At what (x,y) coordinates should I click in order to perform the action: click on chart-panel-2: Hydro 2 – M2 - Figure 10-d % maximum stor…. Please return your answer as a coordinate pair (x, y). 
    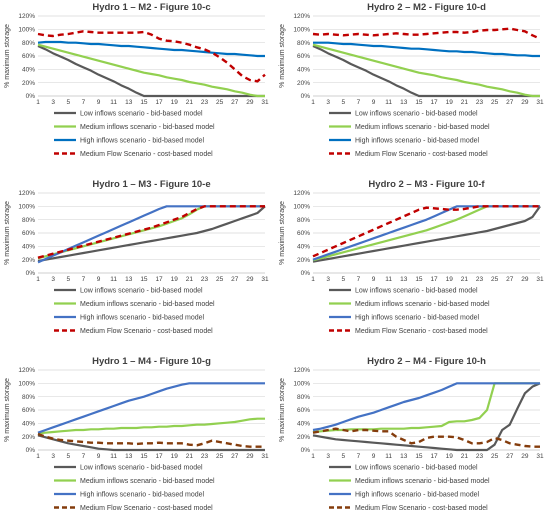
    Looking at the image, I should click on (411, 80).